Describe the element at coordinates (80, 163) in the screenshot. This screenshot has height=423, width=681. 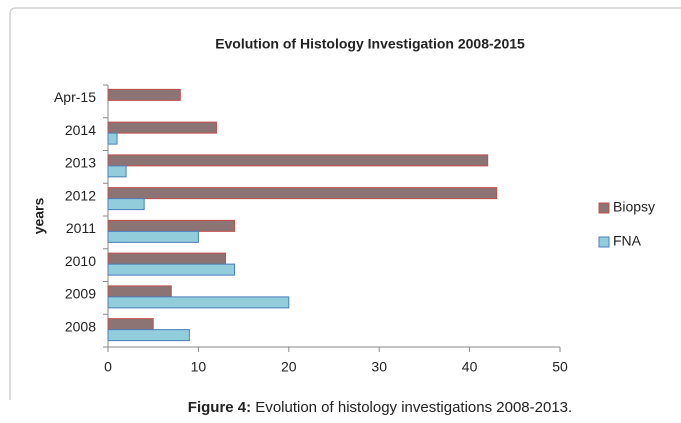
I see `y-tick-label: 2013` at that location.